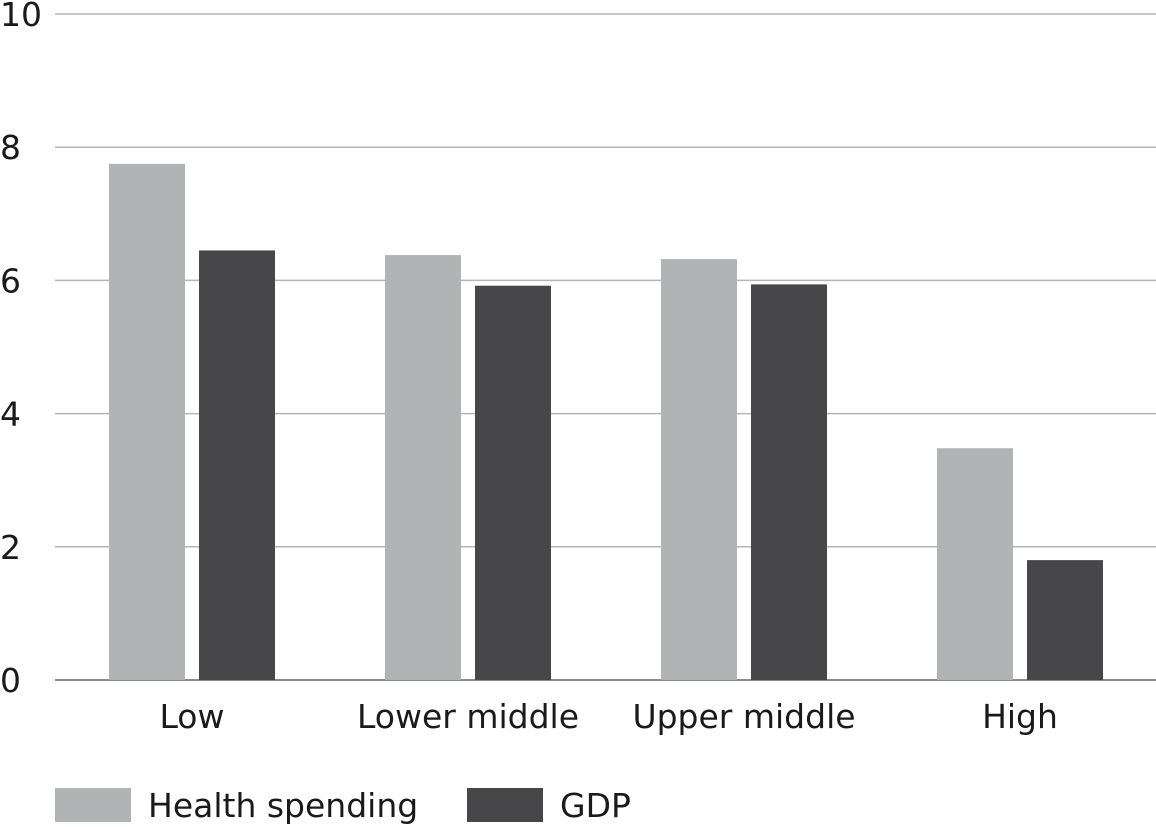 The height and width of the screenshot is (827, 1156). I want to click on legend-label: Health spending, so click(283, 805).